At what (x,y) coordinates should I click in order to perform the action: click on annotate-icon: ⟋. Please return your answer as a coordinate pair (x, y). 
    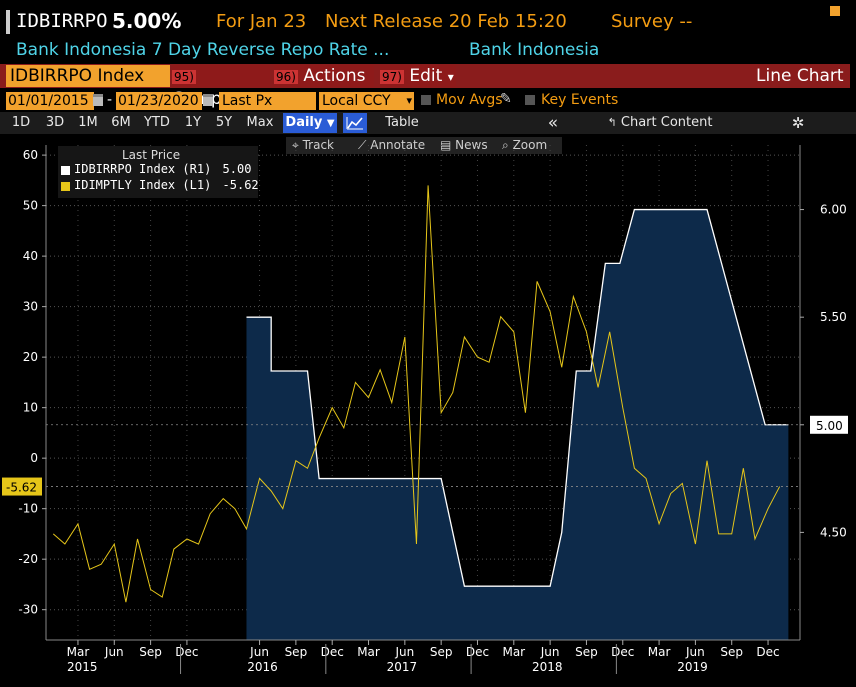
    Looking at the image, I should click on (362, 145).